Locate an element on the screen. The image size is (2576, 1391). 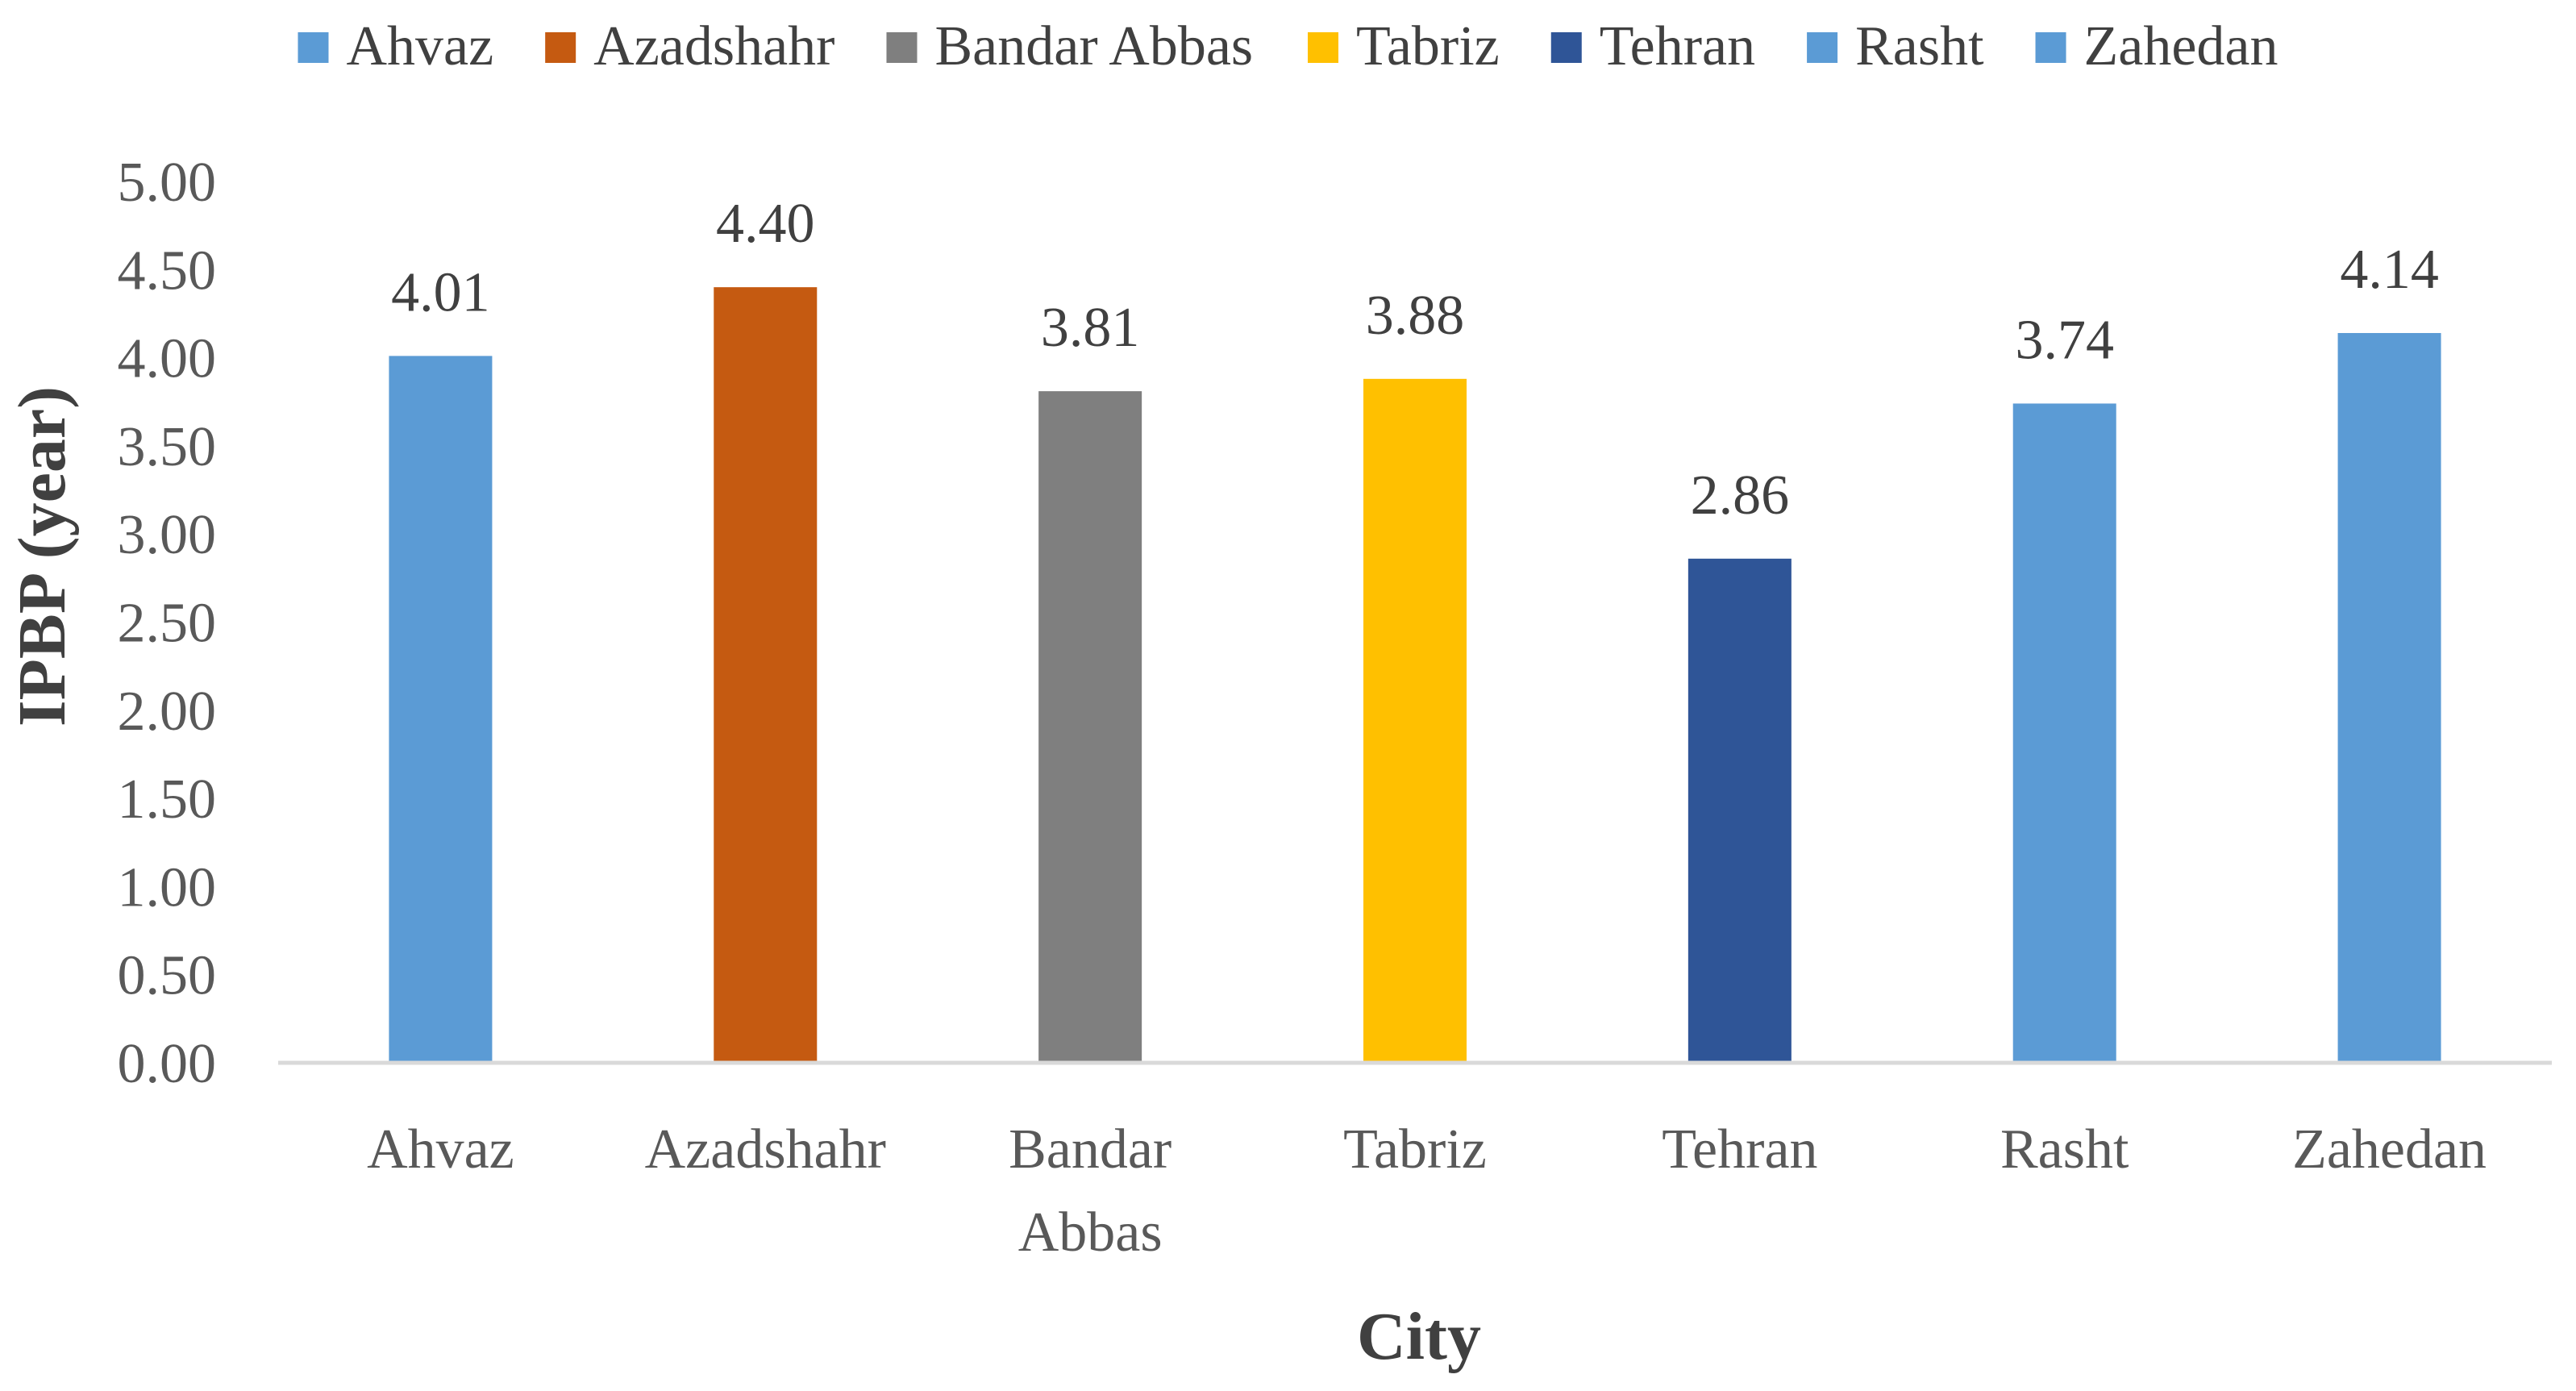
y-tick-label: 5.00 is located at coordinates (167, 183).